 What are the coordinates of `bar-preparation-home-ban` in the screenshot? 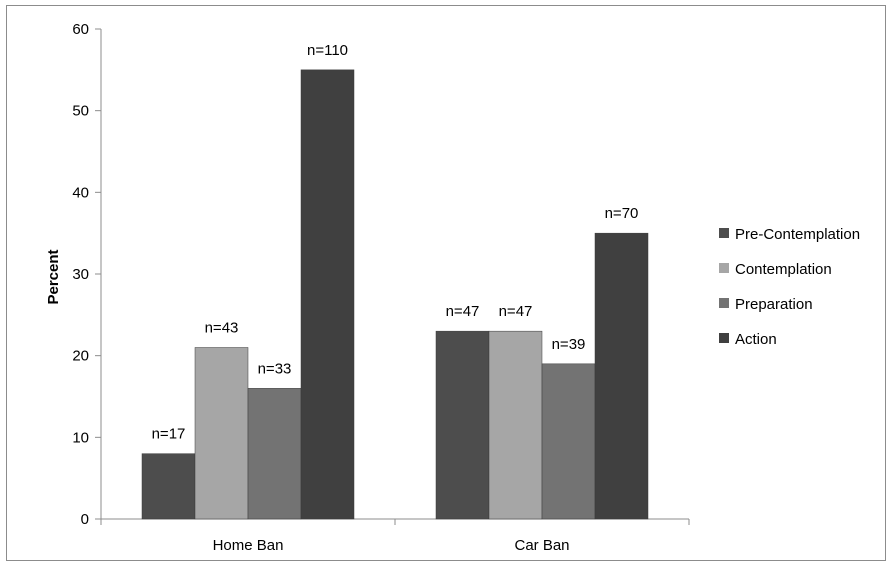 It's located at (274, 454).